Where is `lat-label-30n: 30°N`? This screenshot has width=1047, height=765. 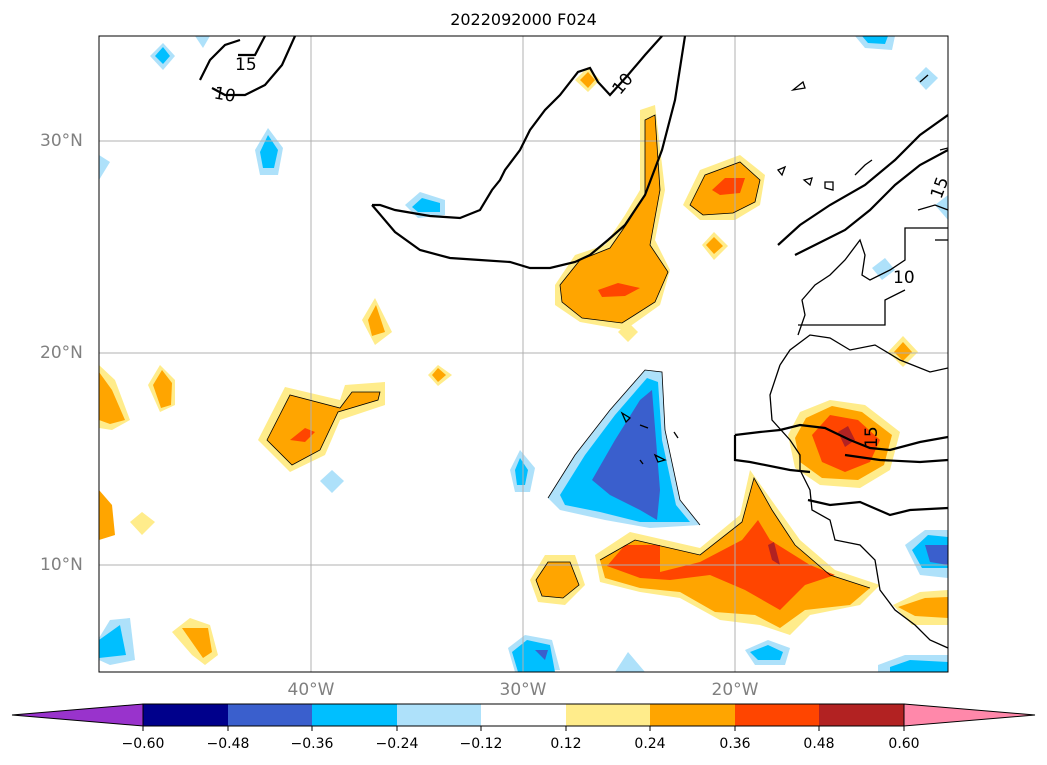 lat-label-30n: 30°N is located at coordinates (61, 141).